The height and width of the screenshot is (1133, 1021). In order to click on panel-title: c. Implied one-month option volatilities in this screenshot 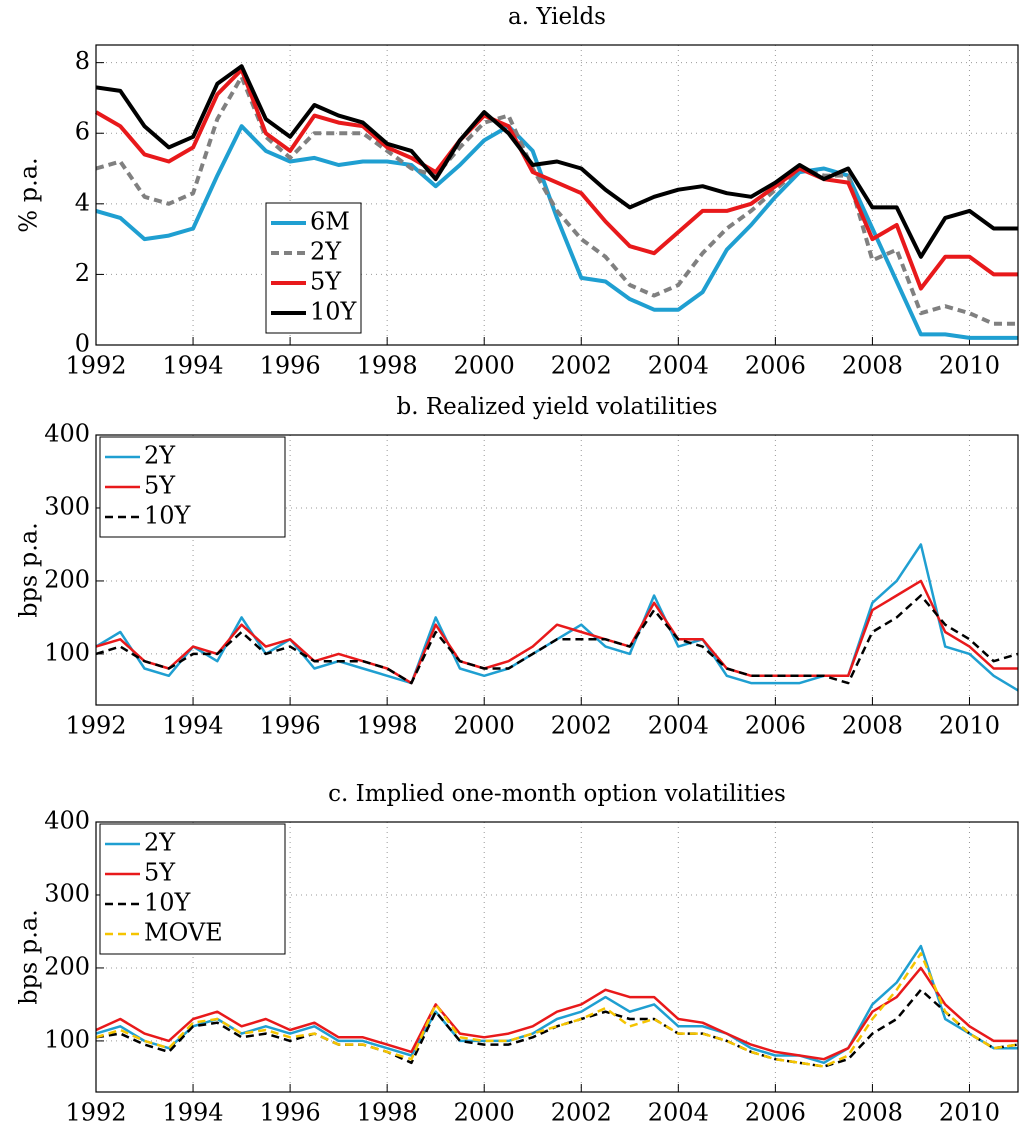, I will do `click(557, 794)`.